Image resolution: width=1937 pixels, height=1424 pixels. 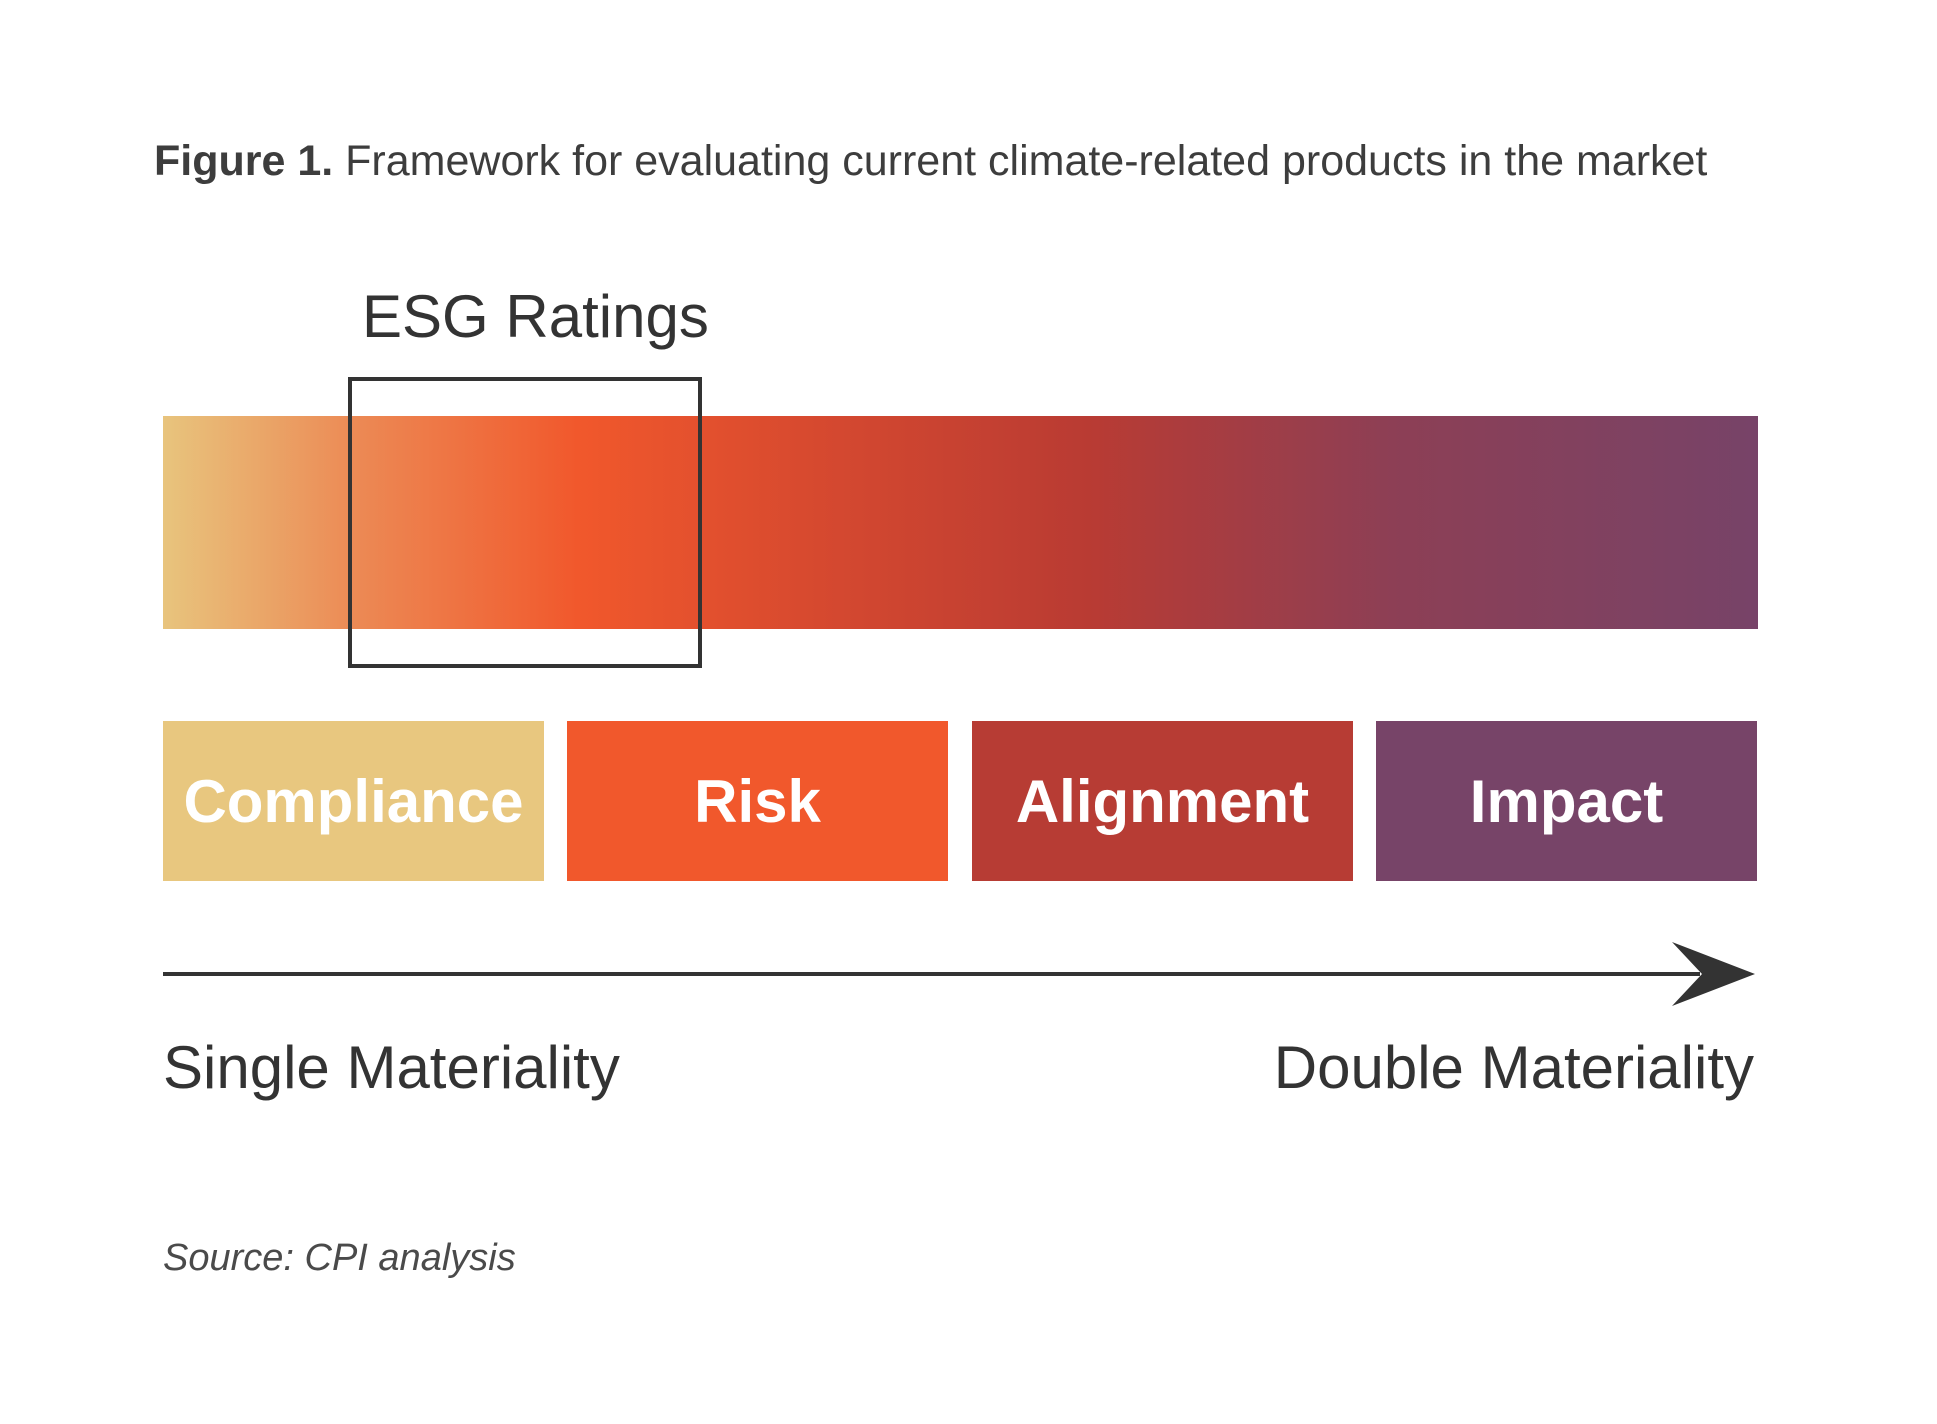 What do you see at coordinates (391, 1067) in the screenshot?
I see `single-materiality-label: Single Materiality` at bounding box center [391, 1067].